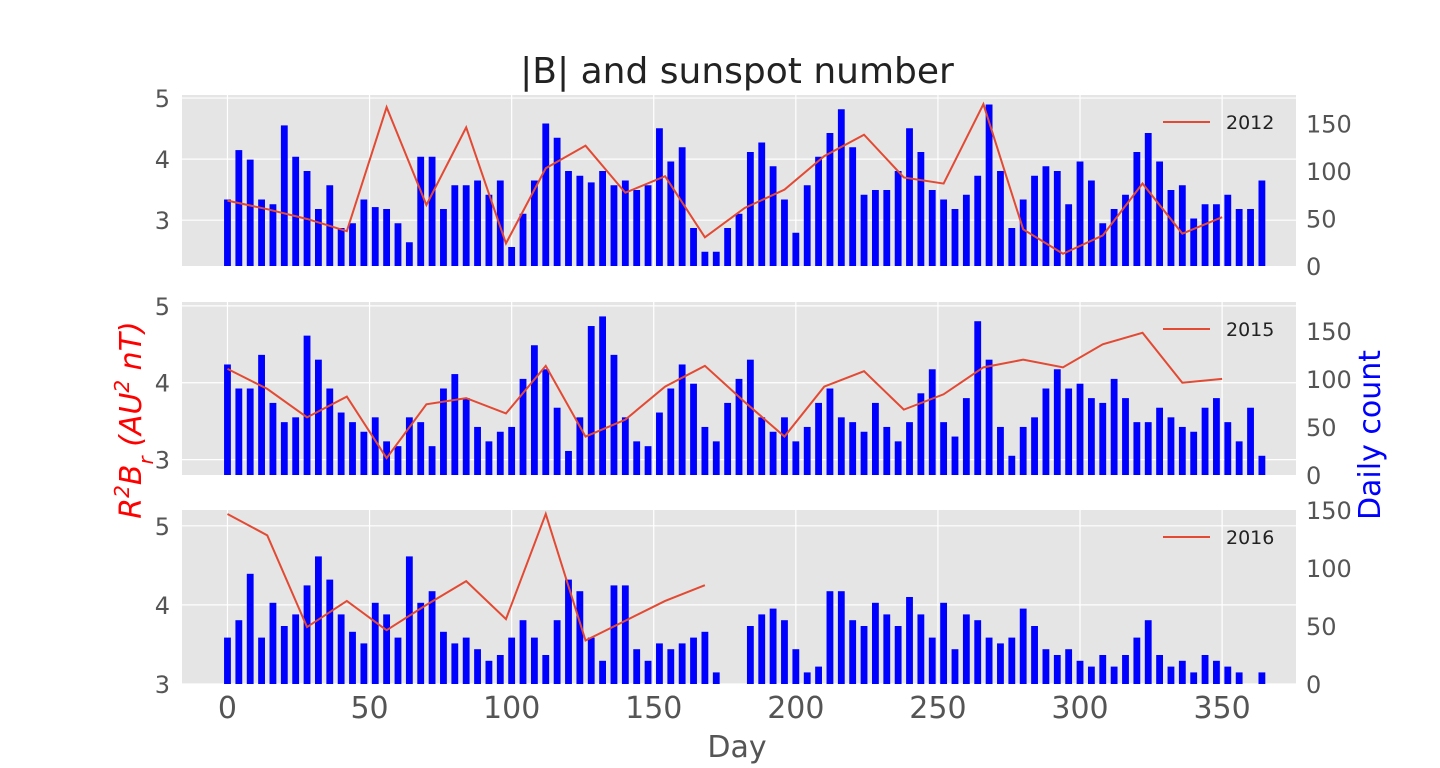 This screenshot has height=768, width=1440. Describe the element at coordinates (1313, 476) in the screenshot. I see `right-tick-label: 0` at that location.